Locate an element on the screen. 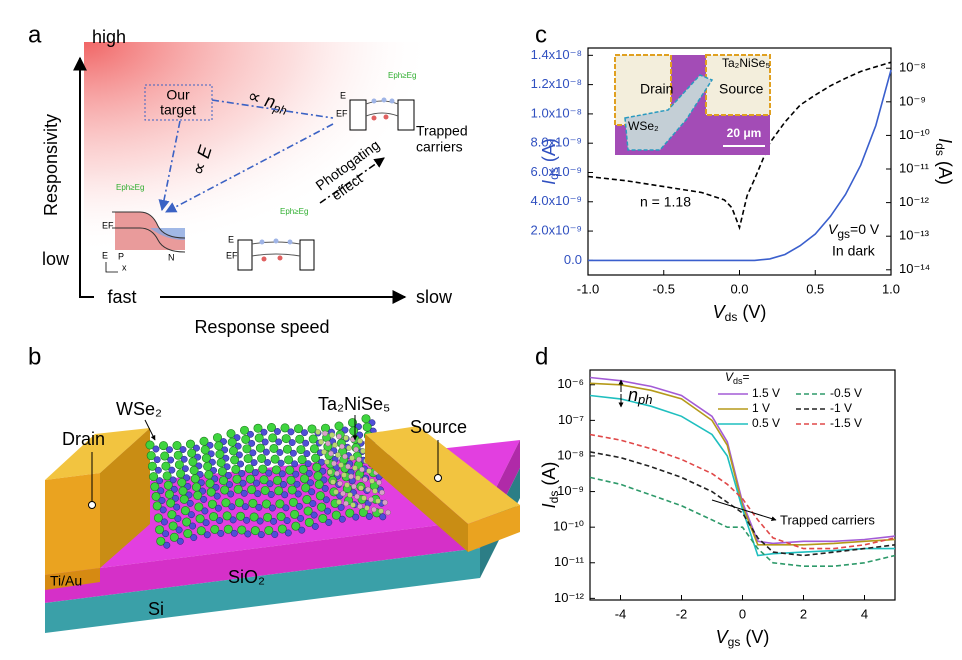 This screenshot has height=660, width=962. electrode-label: Ti/Au is located at coordinates (66, 581).